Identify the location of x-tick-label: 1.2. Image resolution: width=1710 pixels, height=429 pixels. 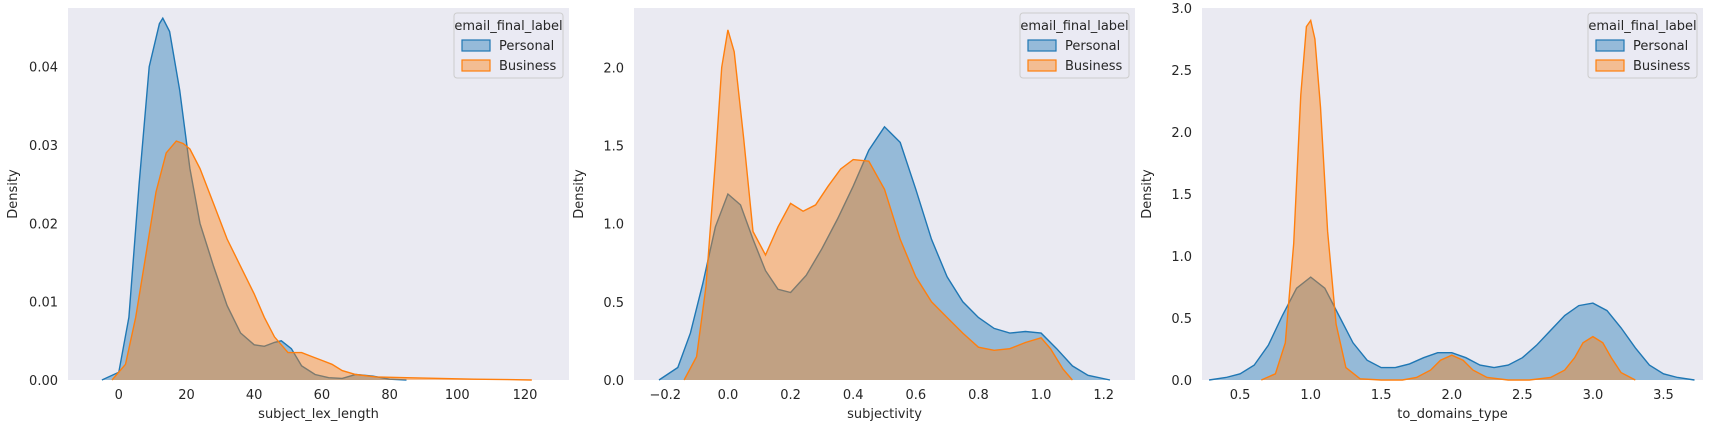
(1103, 395).